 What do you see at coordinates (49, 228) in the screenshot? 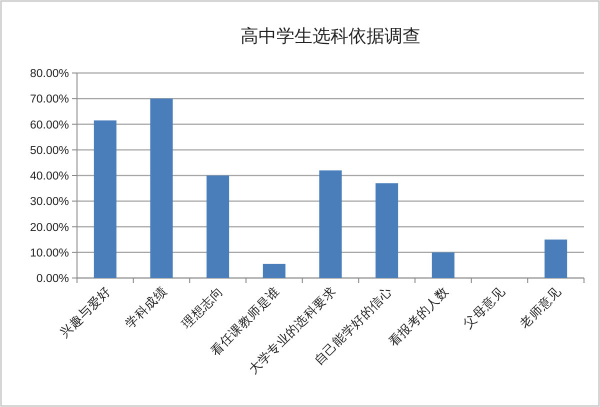
I see `ytick: 20.00%` at bounding box center [49, 228].